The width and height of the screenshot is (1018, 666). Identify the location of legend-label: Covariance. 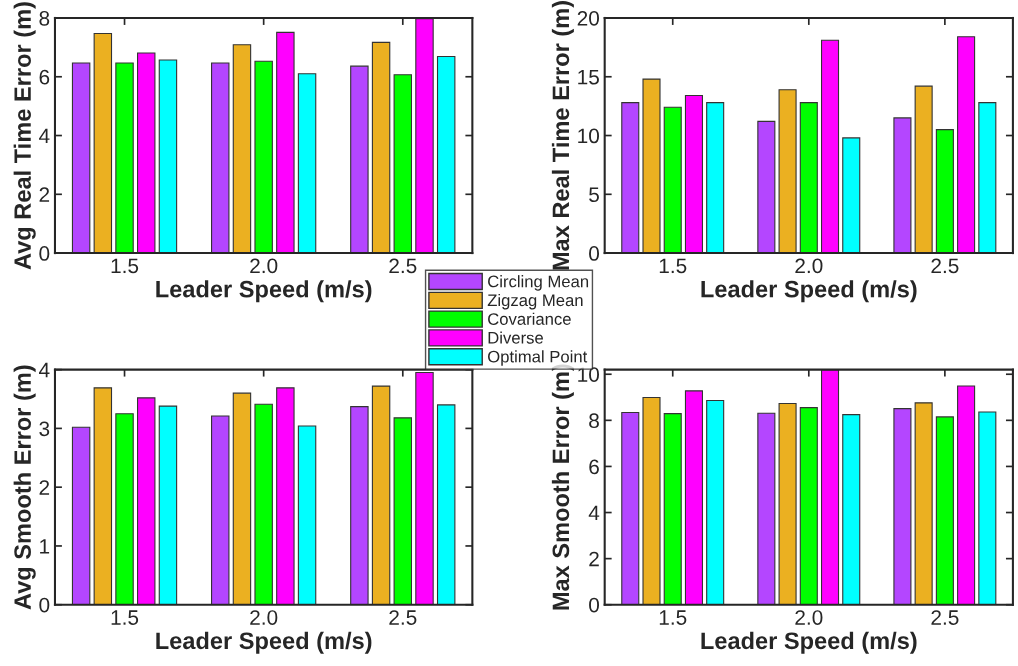
(529, 318).